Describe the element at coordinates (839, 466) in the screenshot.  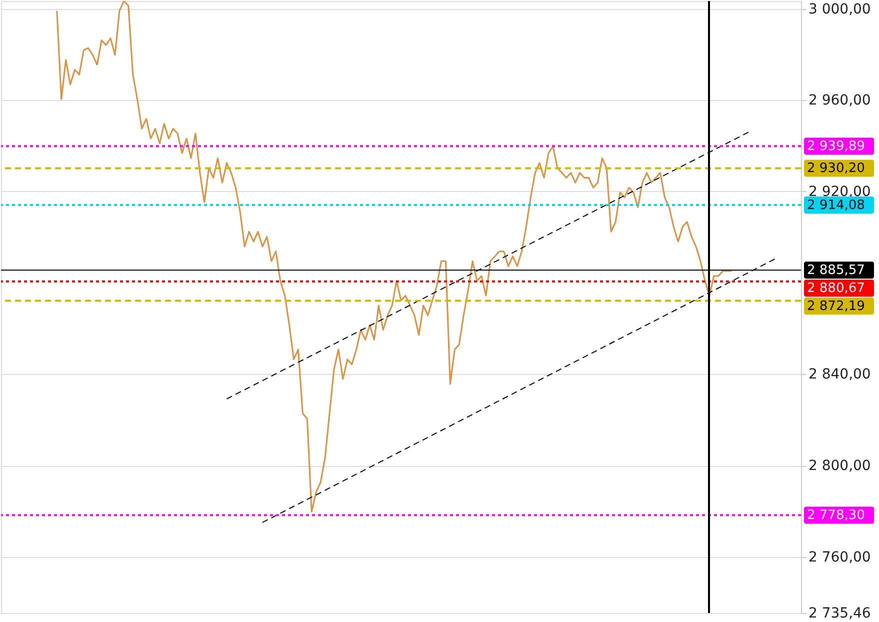
I see `y-tick-label: 2 800,00` at that location.